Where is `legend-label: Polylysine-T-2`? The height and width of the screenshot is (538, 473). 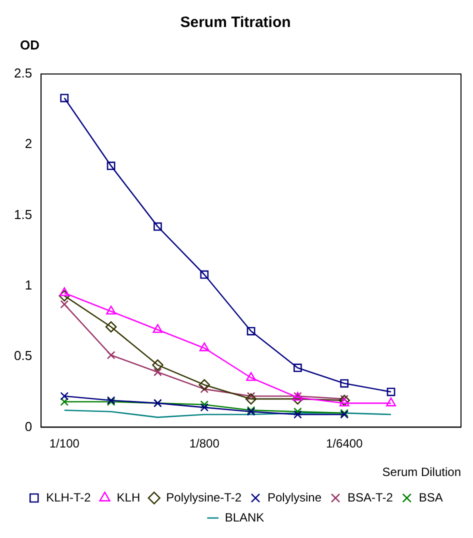 legend-label: Polylysine-T-2 is located at coordinates (204, 497).